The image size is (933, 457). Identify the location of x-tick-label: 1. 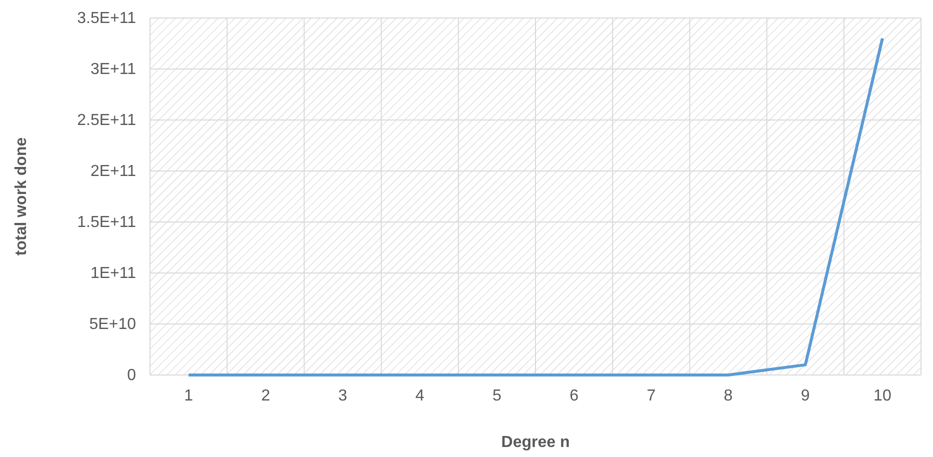
(189, 395).